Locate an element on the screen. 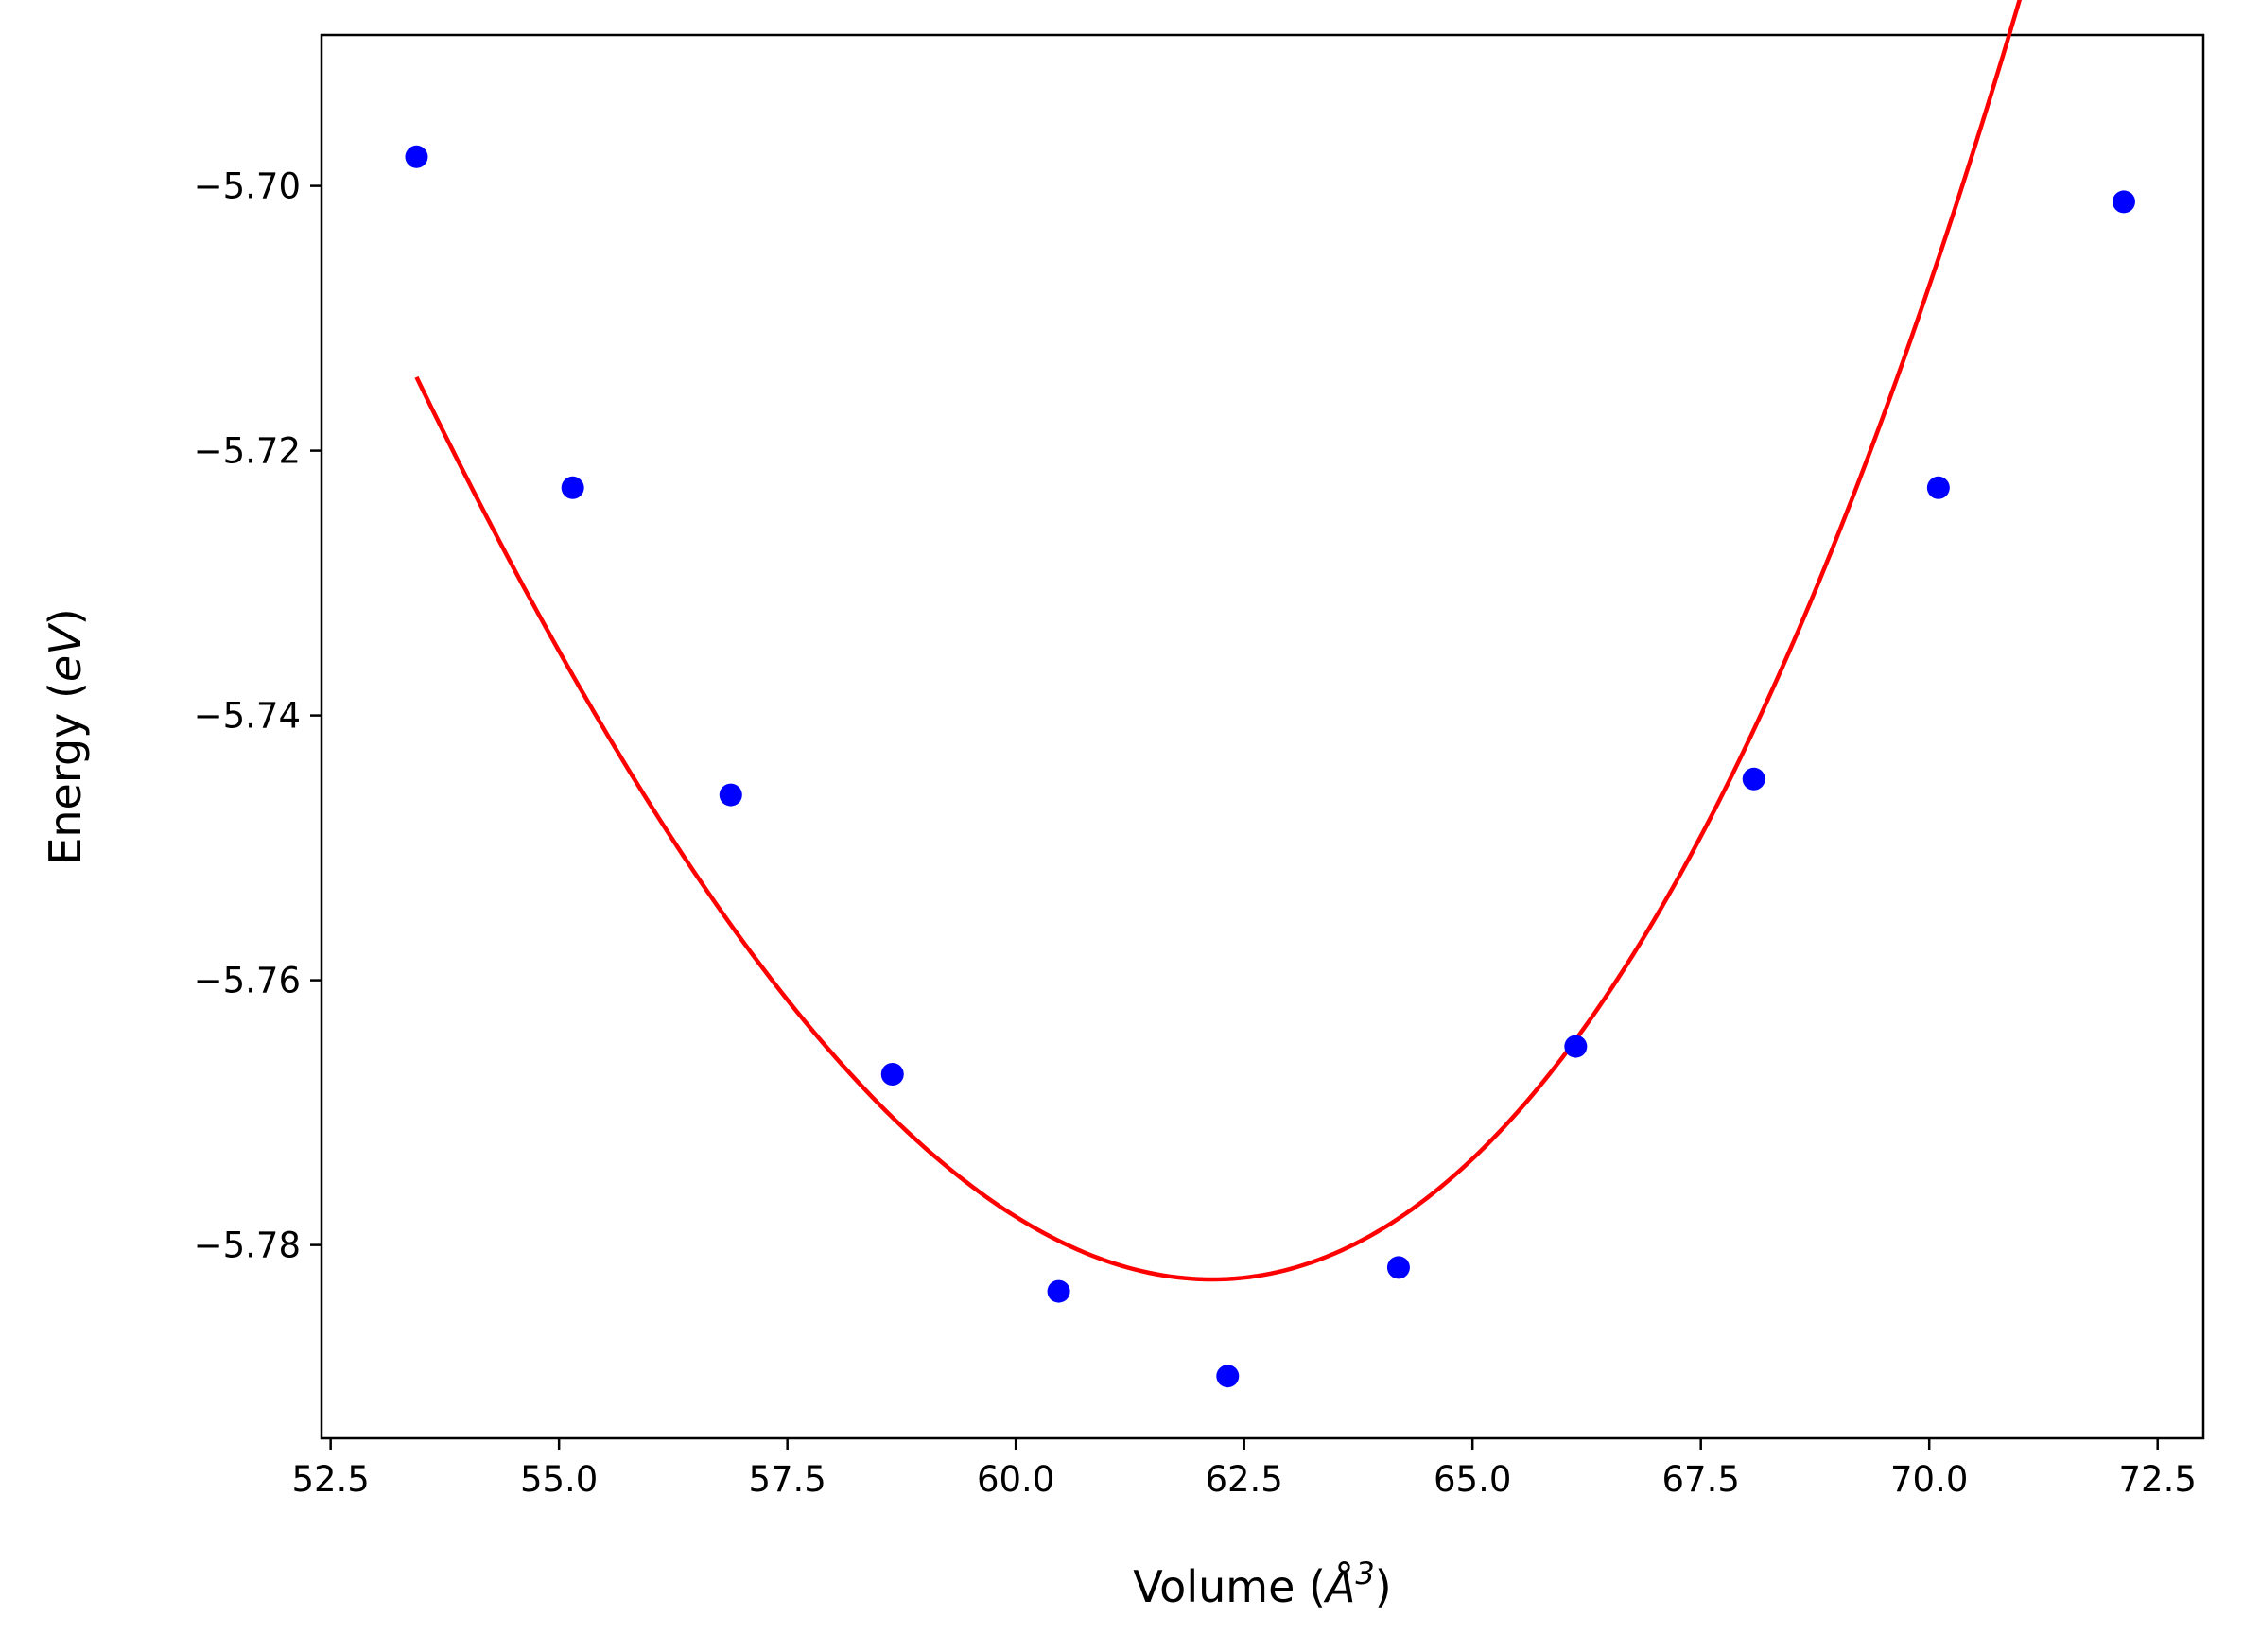  x-tick-label: 57.5 is located at coordinates (787, 1479).